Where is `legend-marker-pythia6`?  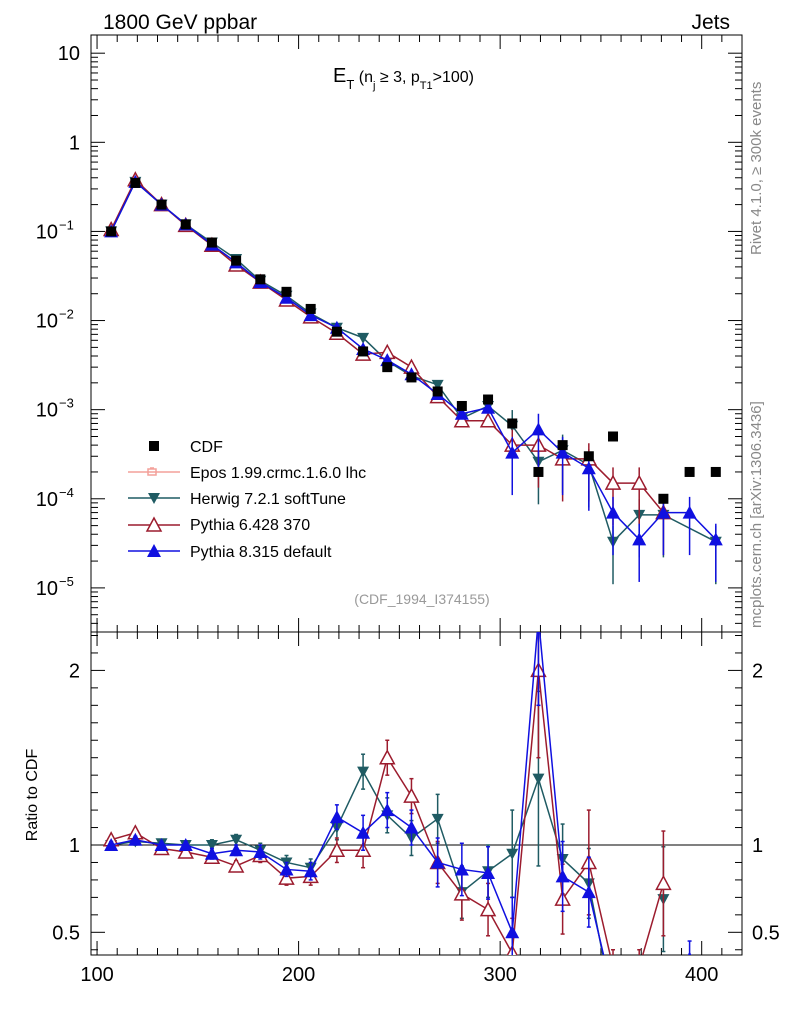
legend-marker-pythia6 is located at coordinates (154, 524).